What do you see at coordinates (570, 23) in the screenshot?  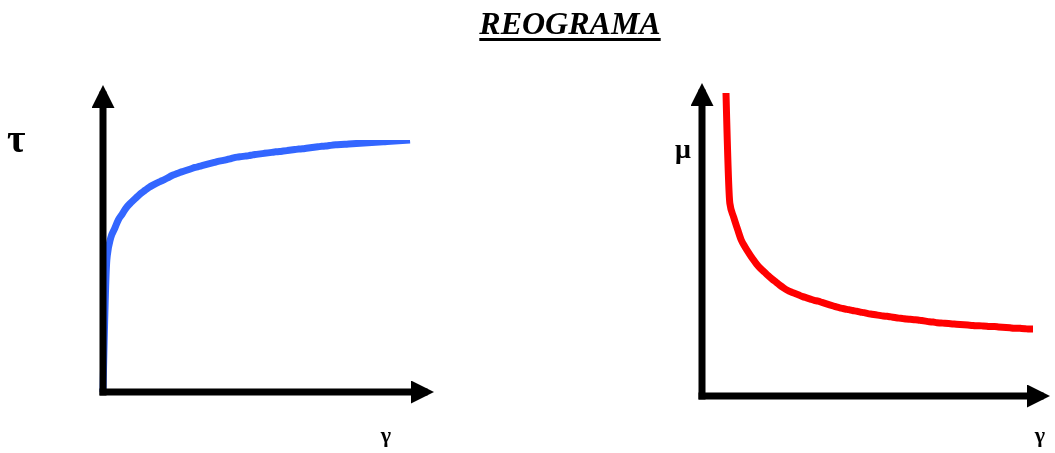 I see `chart-title: REOGRAMA` at bounding box center [570, 23].